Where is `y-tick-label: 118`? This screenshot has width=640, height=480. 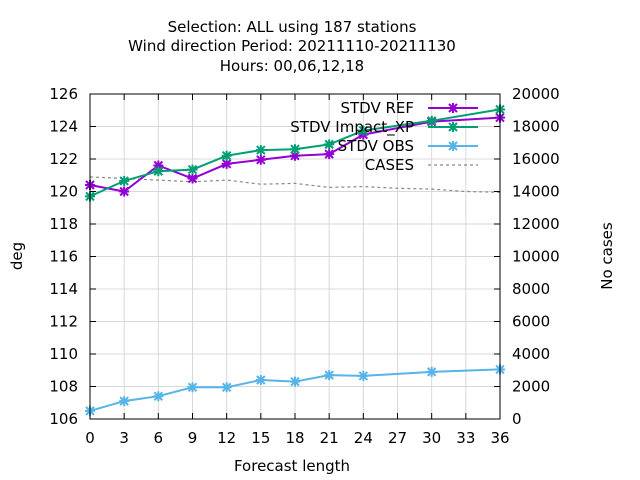
y-tick-label: 118 is located at coordinates (63, 224).